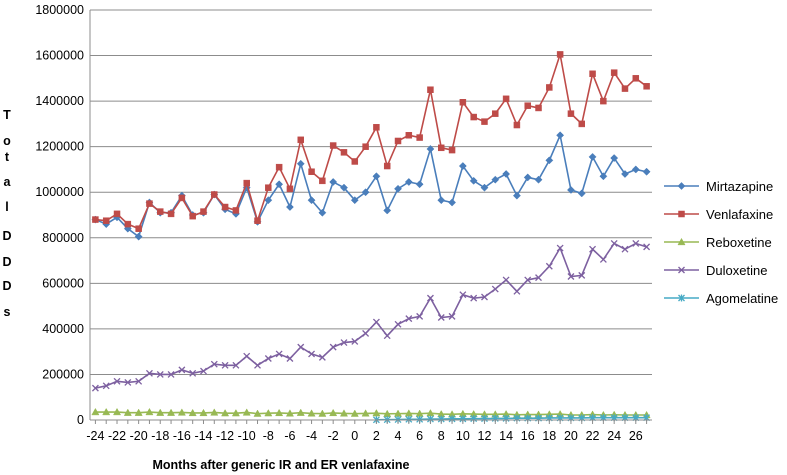  What do you see at coordinates (59, 101) in the screenshot?
I see `y-tick-label: 1400000` at bounding box center [59, 101].